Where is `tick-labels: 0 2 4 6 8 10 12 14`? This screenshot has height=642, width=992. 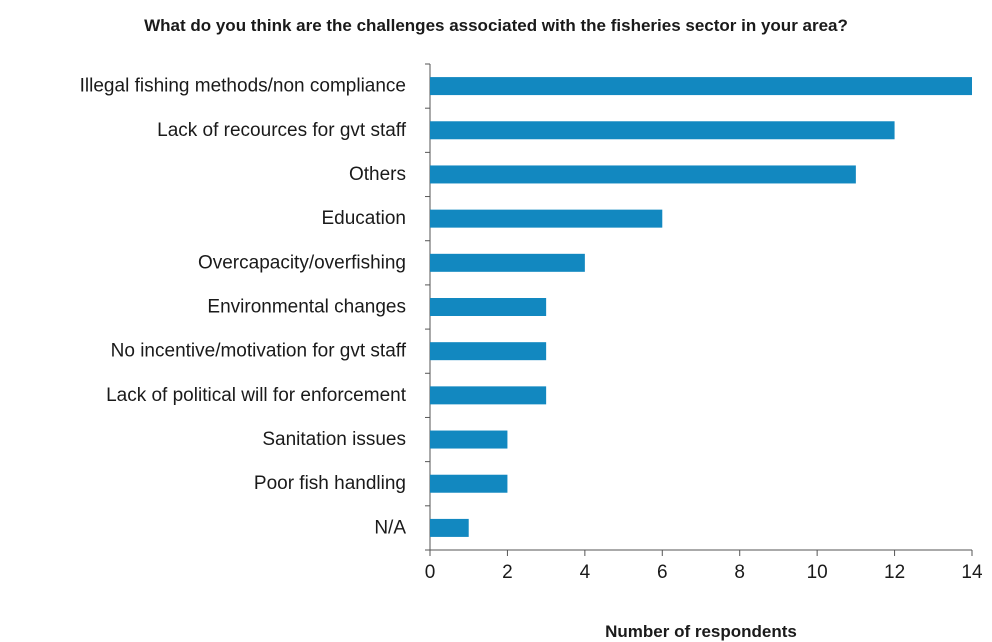 tick-labels: 0 2 4 6 8 10 12 14 is located at coordinates (704, 572).